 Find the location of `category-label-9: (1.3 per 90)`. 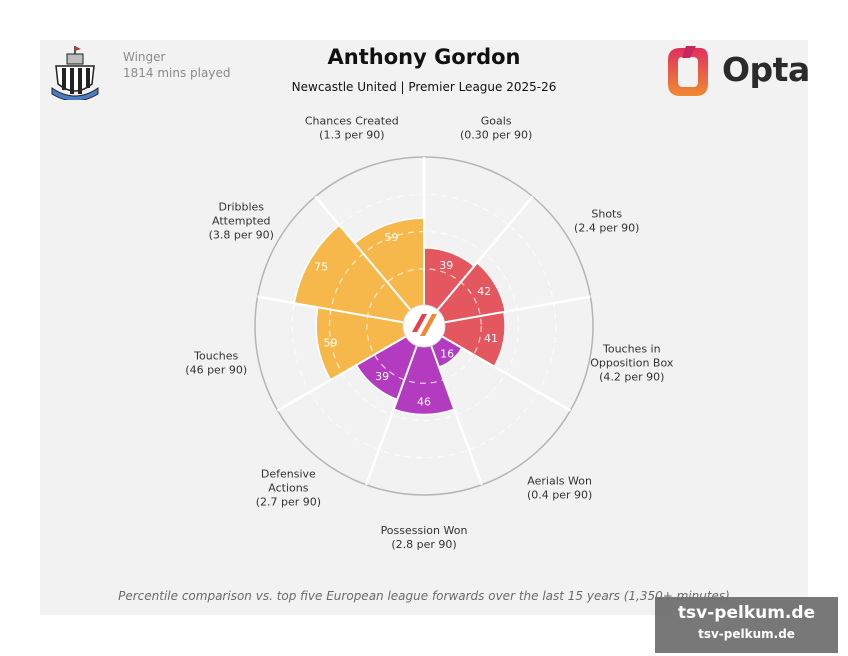

category-label-9: (1.3 per 90) is located at coordinates (351, 135).